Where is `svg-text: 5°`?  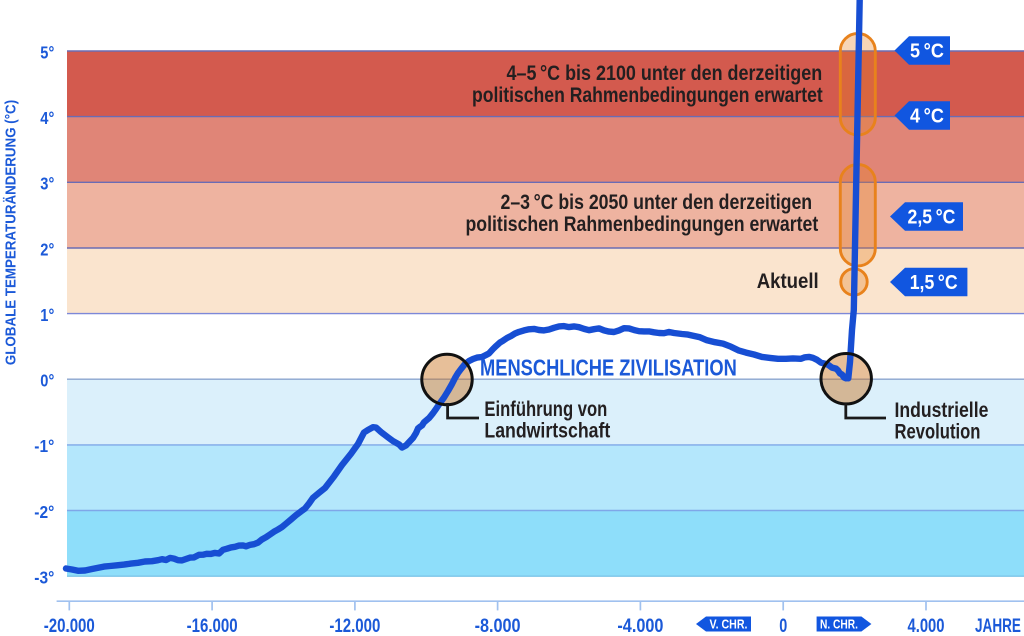
svg-text: 5° is located at coordinates (47, 53).